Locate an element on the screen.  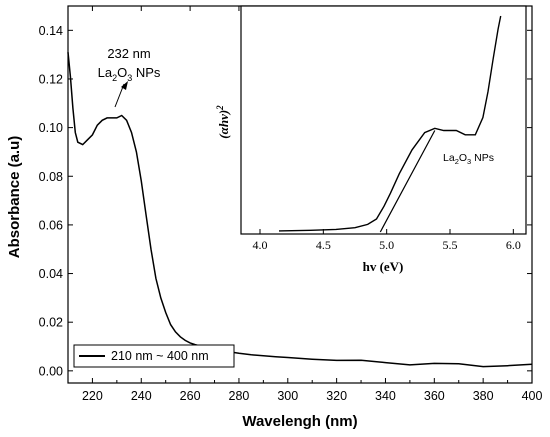
inset-x-tick-label: 5.0 is located at coordinates (386, 245).